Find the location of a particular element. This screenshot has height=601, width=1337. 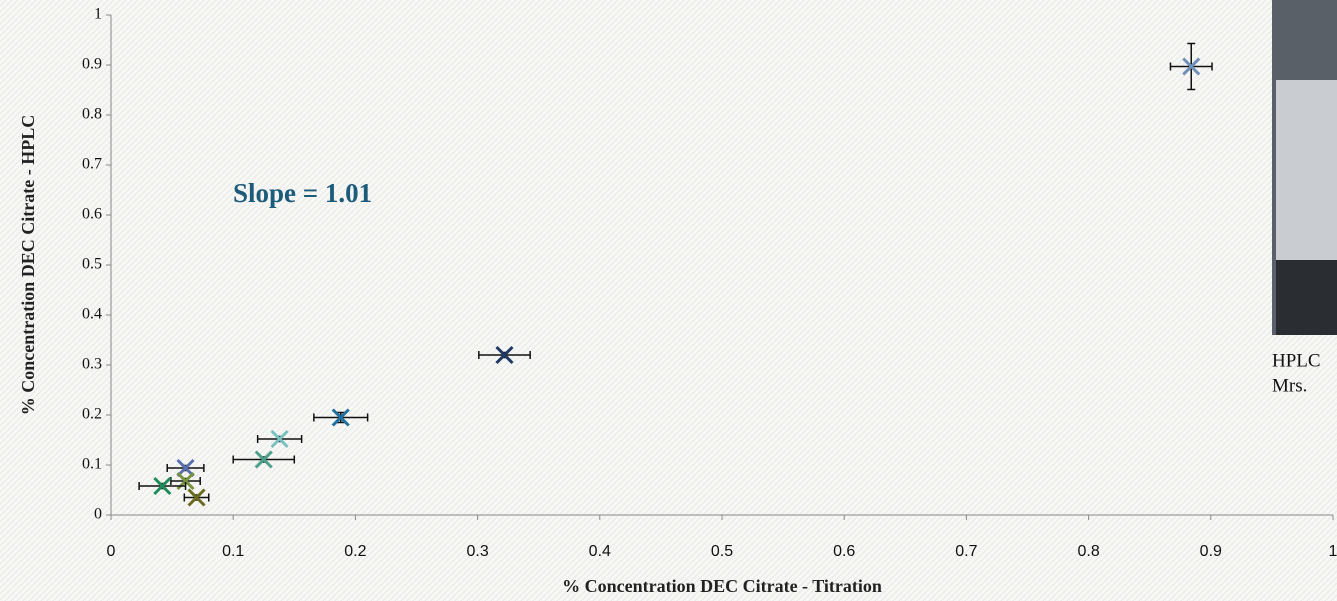

x-tick-label: 0.8 is located at coordinates (1088, 551).